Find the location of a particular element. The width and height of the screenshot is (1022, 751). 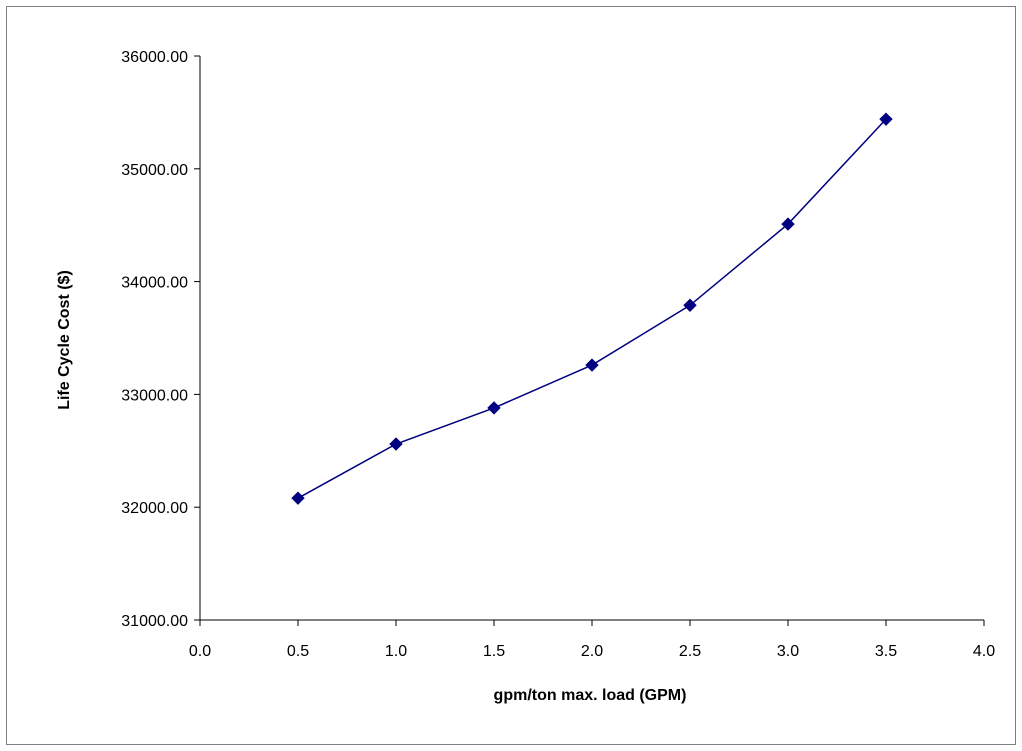

x-tick-label: 3.0 is located at coordinates (788, 651).